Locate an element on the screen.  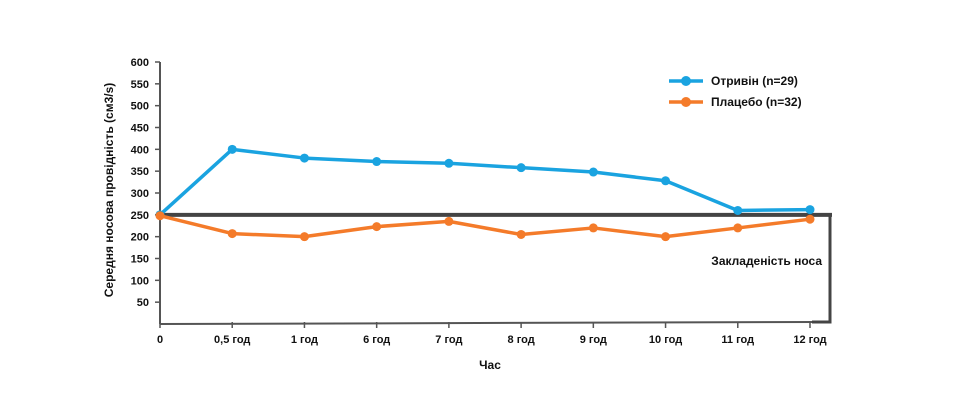
y-ticks: 50 100 150 200 250 300 350 400 450 500 550 600 is located at coordinates (145, 183).